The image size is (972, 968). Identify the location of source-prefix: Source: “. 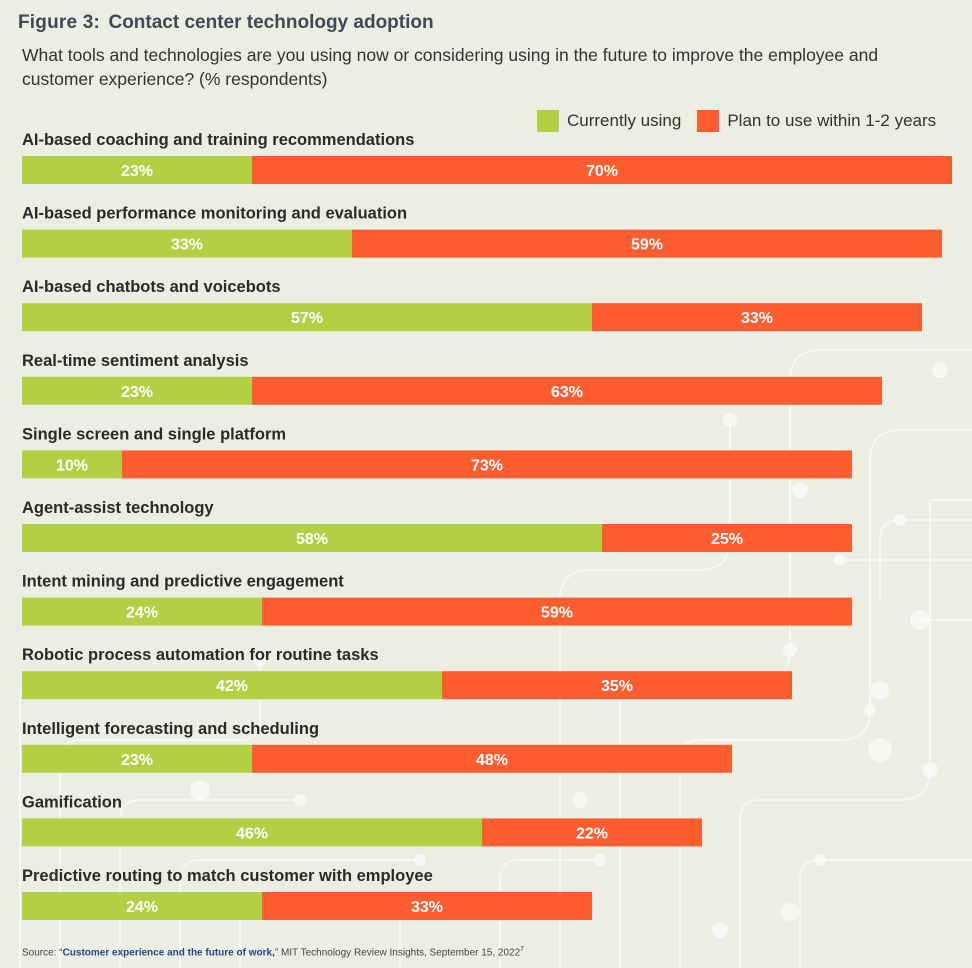
(42, 953).